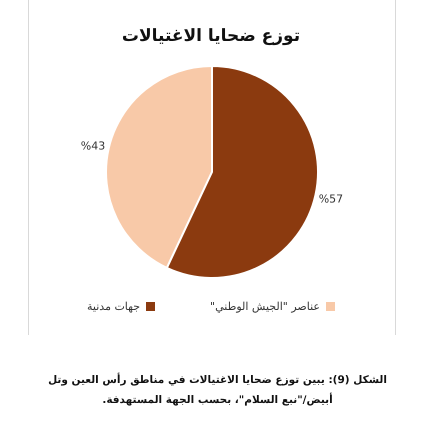 This screenshot has width=435, height=447. I want to click on data-label: %57, so click(331, 199).